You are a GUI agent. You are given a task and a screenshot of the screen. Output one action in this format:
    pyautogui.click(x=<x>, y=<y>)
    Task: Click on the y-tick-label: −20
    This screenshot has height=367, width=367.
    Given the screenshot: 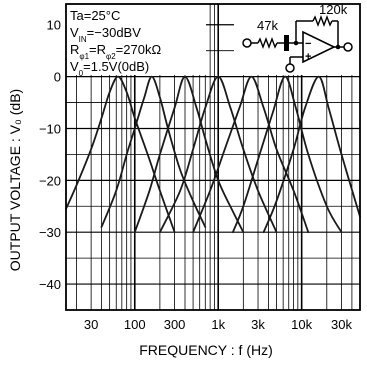 What is the action you would take?
    pyautogui.click(x=50, y=180)
    